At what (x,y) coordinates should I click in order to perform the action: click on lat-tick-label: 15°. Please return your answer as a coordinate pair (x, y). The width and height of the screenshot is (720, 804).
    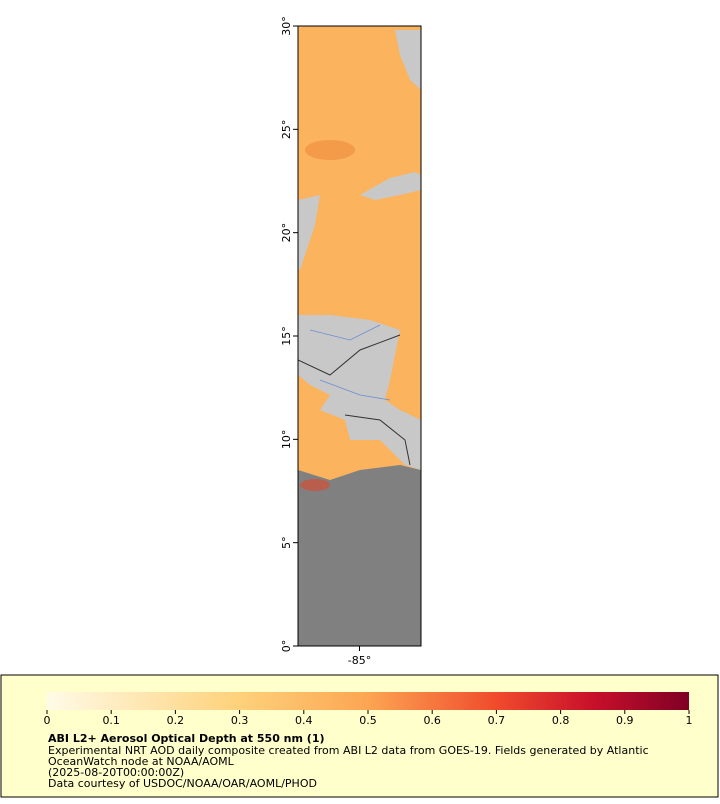
    Looking at the image, I should click on (286, 336).